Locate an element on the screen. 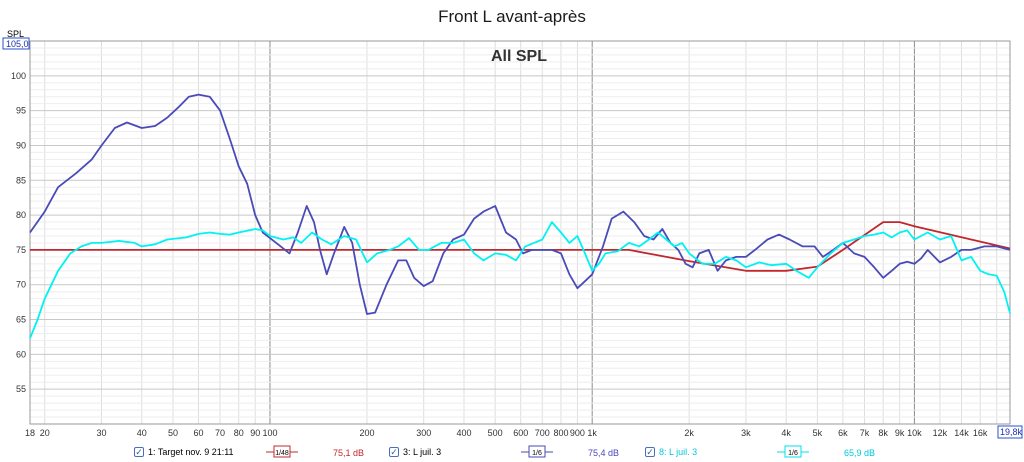  y-max-box is located at coordinates (16, 43).